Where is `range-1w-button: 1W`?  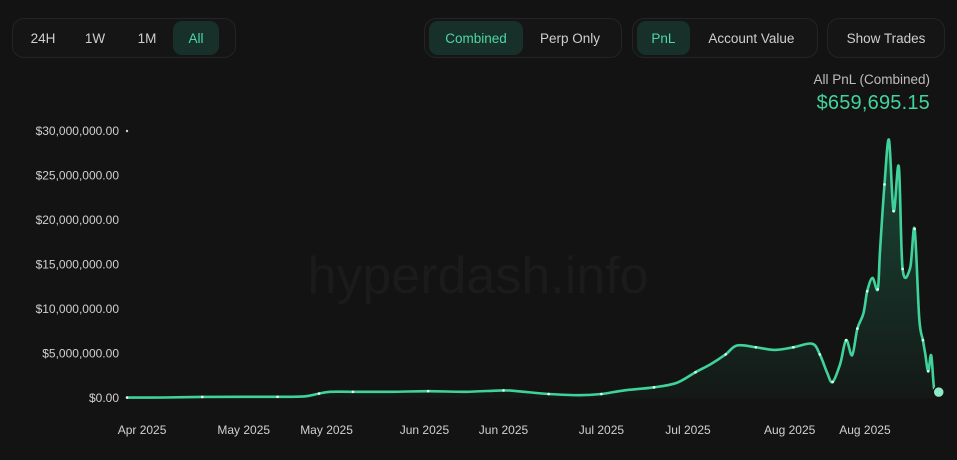
range-1w-button: 1W is located at coordinates (95, 38).